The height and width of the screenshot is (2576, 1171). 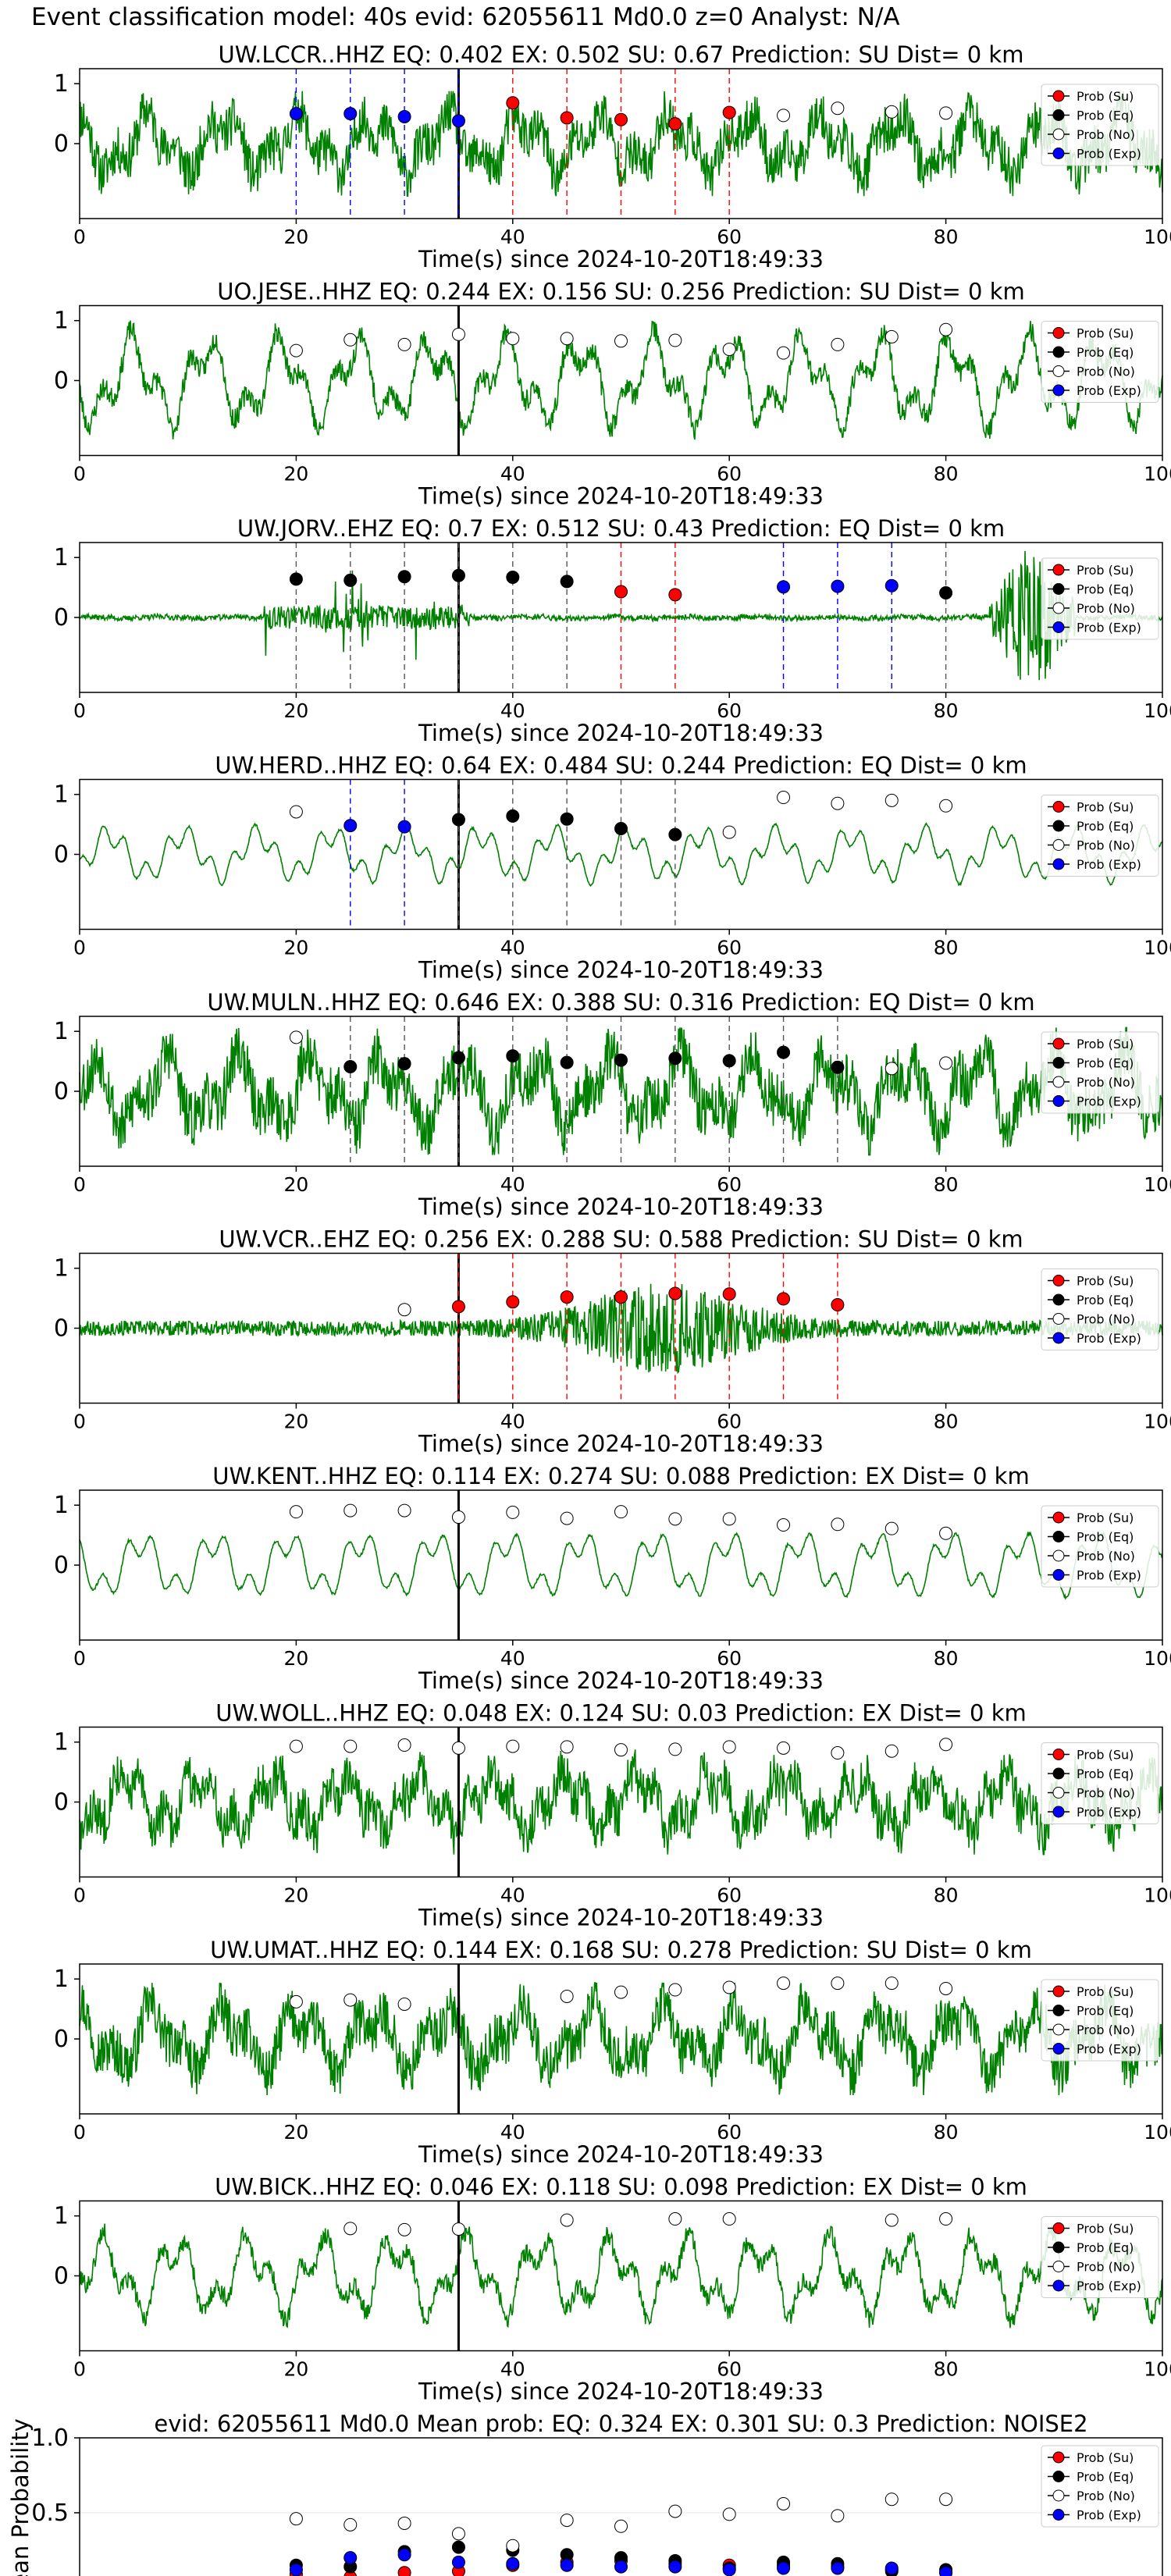 I want to click on panel-6-legend-label-eq: Prob (Eq), so click(x=1105, y=1300).